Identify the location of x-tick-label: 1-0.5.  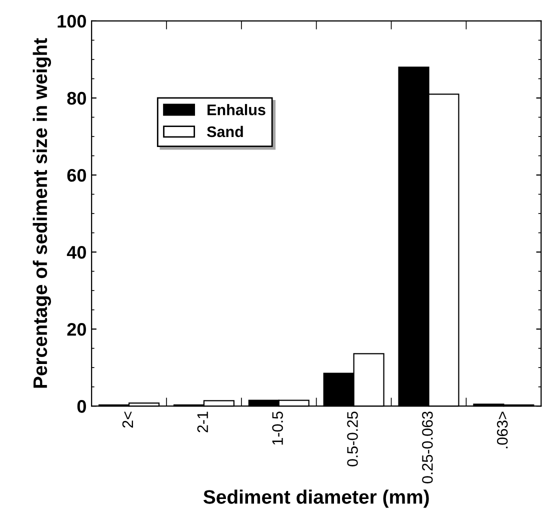
(277, 428).